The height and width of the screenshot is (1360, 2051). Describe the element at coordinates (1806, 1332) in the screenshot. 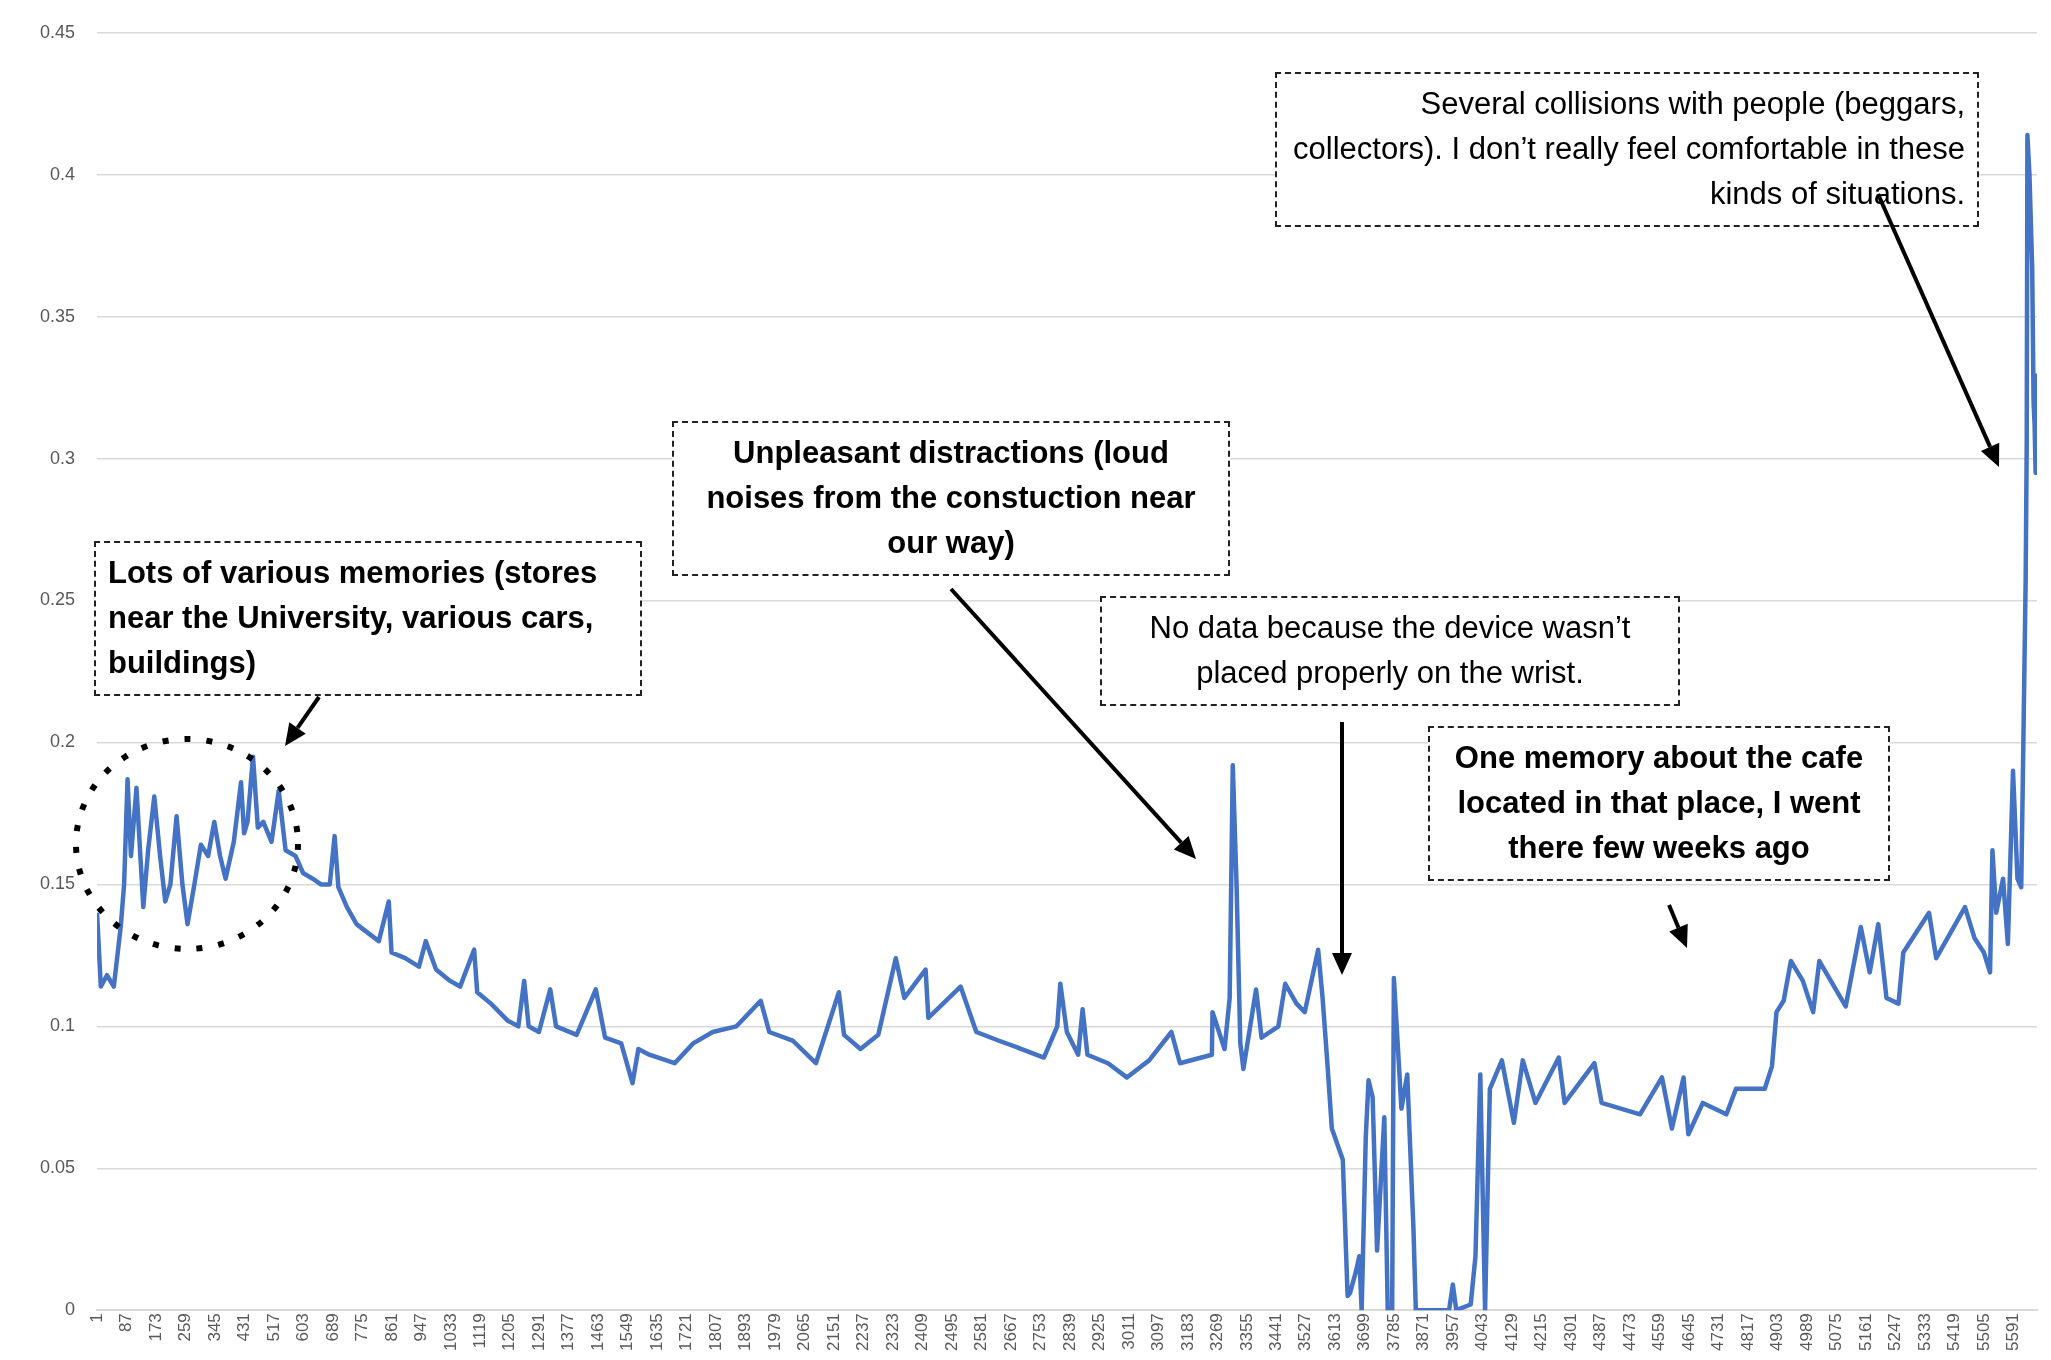

I see `x-tick-label: 4989` at that location.